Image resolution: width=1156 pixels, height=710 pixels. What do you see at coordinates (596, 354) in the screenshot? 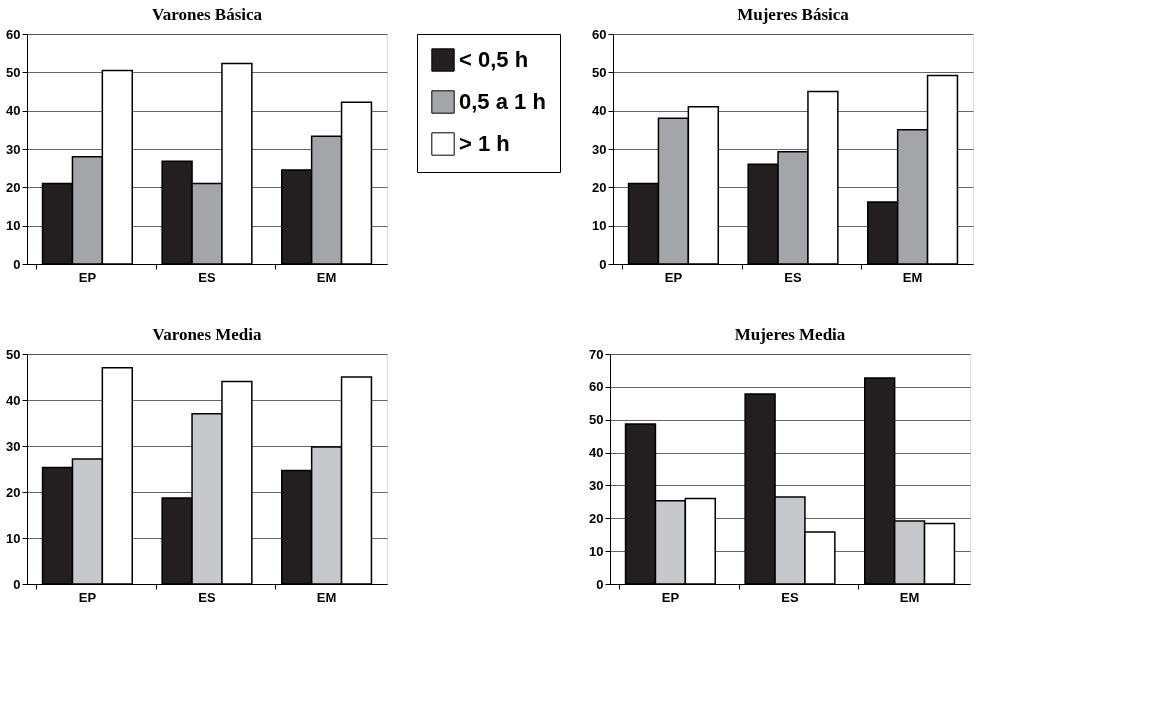
I see `y-tick-label: 70` at bounding box center [596, 354].